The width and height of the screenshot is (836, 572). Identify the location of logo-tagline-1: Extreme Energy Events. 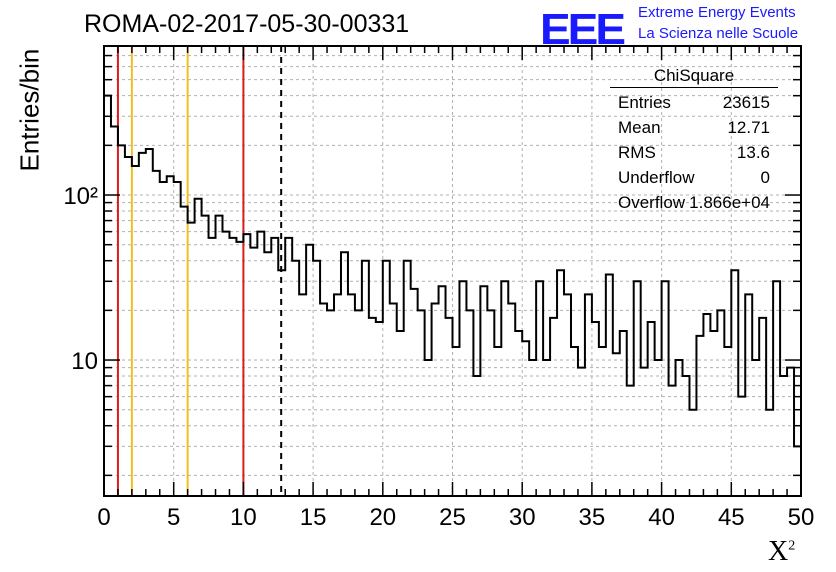
(717, 12).